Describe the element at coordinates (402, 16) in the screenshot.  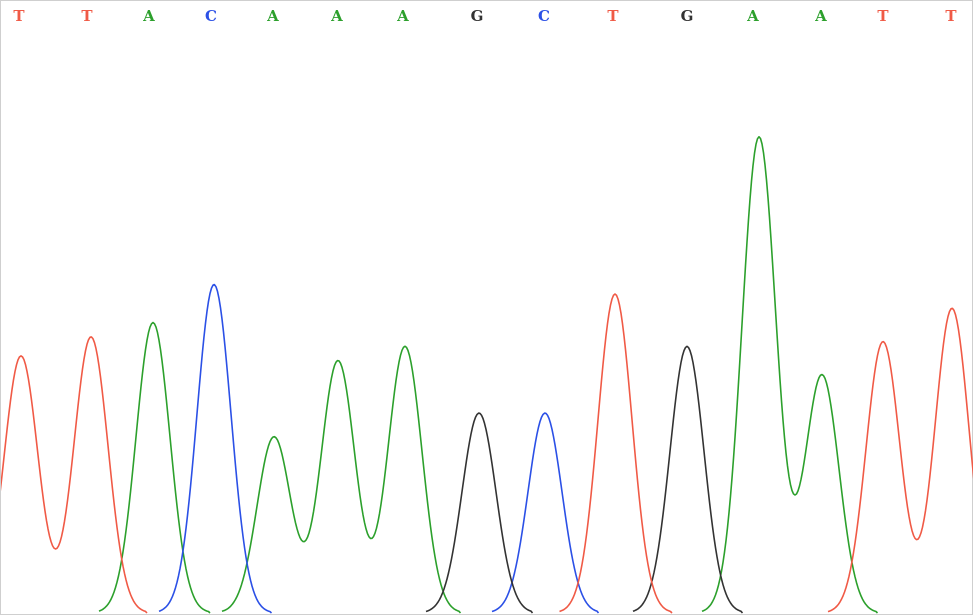
I see `base-call-7: A` at that location.